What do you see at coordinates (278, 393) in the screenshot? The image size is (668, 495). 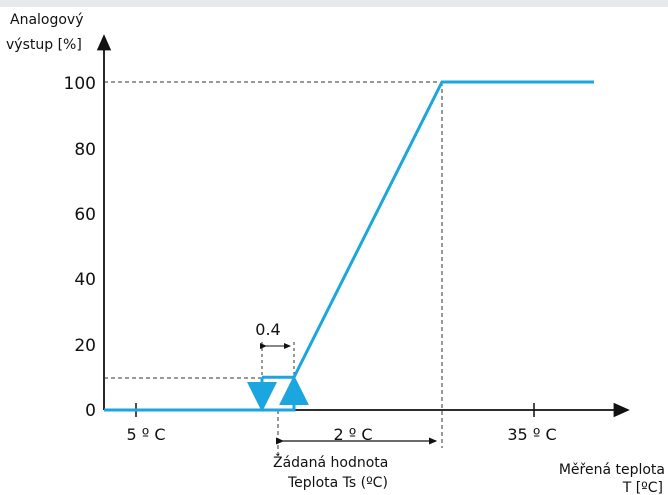 I see `hysteresis-loop` at bounding box center [278, 393].